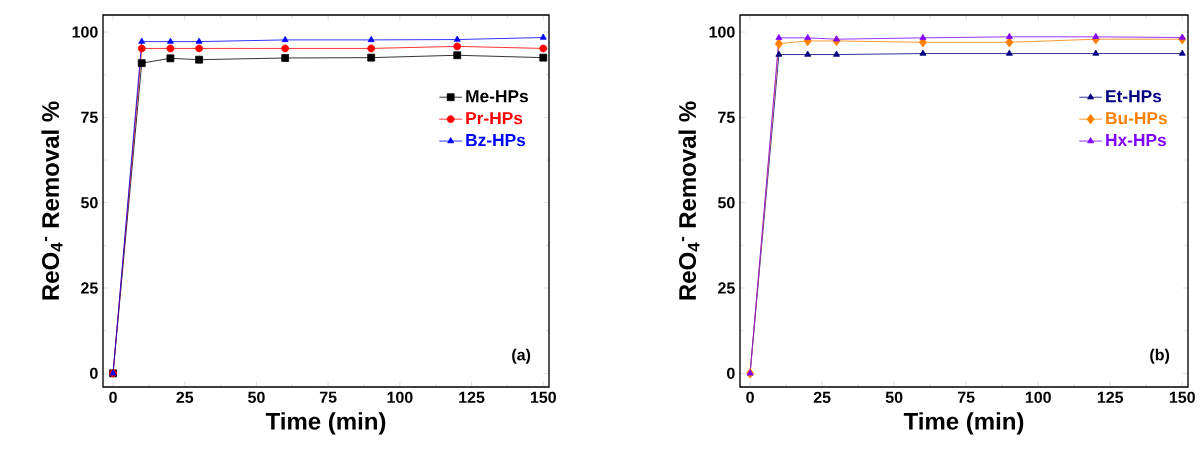 Image resolution: width=1203 pixels, height=459 pixels. Describe the element at coordinates (494, 118) in the screenshot. I see `legend-label: Pr-HPs` at that location.